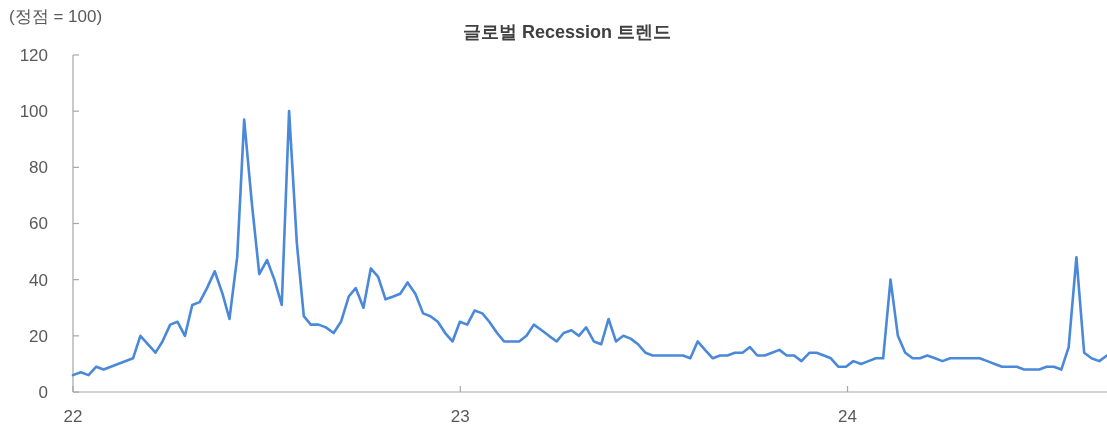 The width and height of the screenshot is (1107, 431). Describe the element at coordinates (38, 280) in the screenshot. I see `y-tick-label: 40` at that location.